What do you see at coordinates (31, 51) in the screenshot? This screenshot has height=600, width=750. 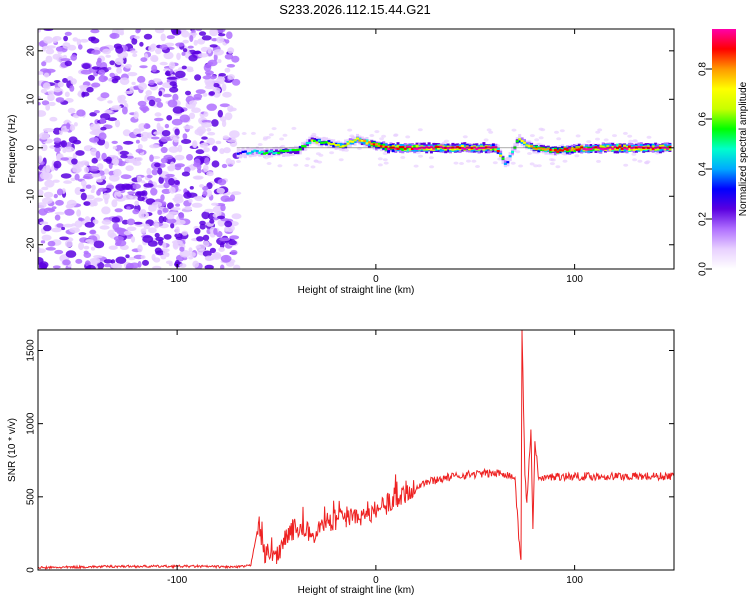 I see `y-tick-label: 20` at bounding box center [31, 51].